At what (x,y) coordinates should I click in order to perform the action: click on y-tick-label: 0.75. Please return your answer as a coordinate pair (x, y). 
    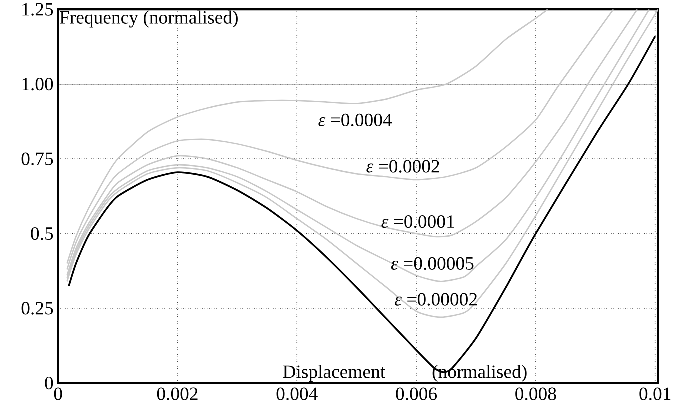
    Looking at the image, I should click on (38, 159).